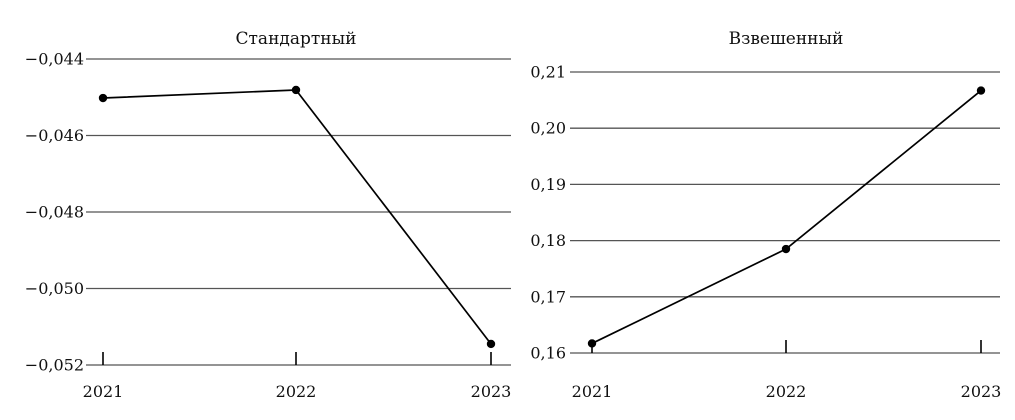 This screenshot has height=420, width=1015. I want to click on standard-y-tick-label: −0,052, so click(54, 365).